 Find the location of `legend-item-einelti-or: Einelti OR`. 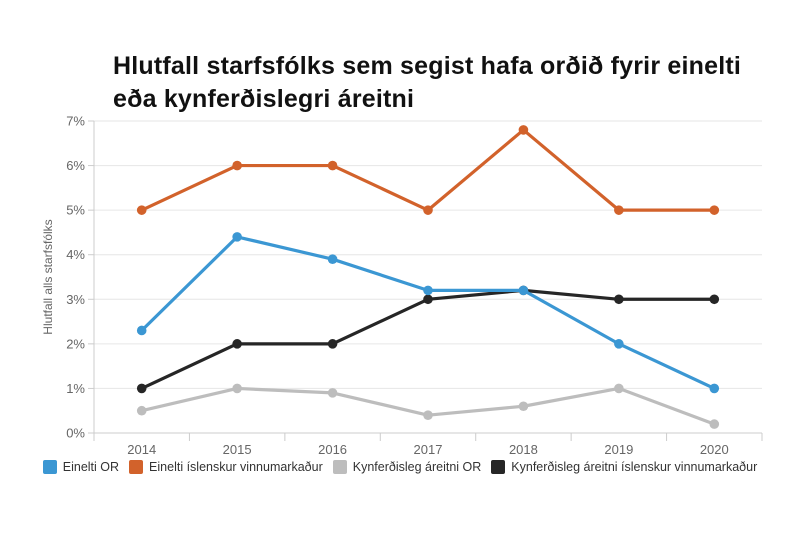

legend-item-einelti-or: Einelti OR is located at coordinates (81, 467).